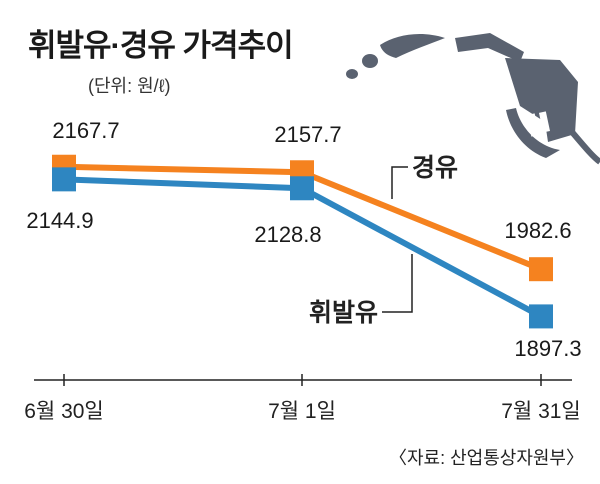 The width and height of the screenshot is (600, 484). I want to click on x-tick-label: 7월 1일, so click(302, 411).